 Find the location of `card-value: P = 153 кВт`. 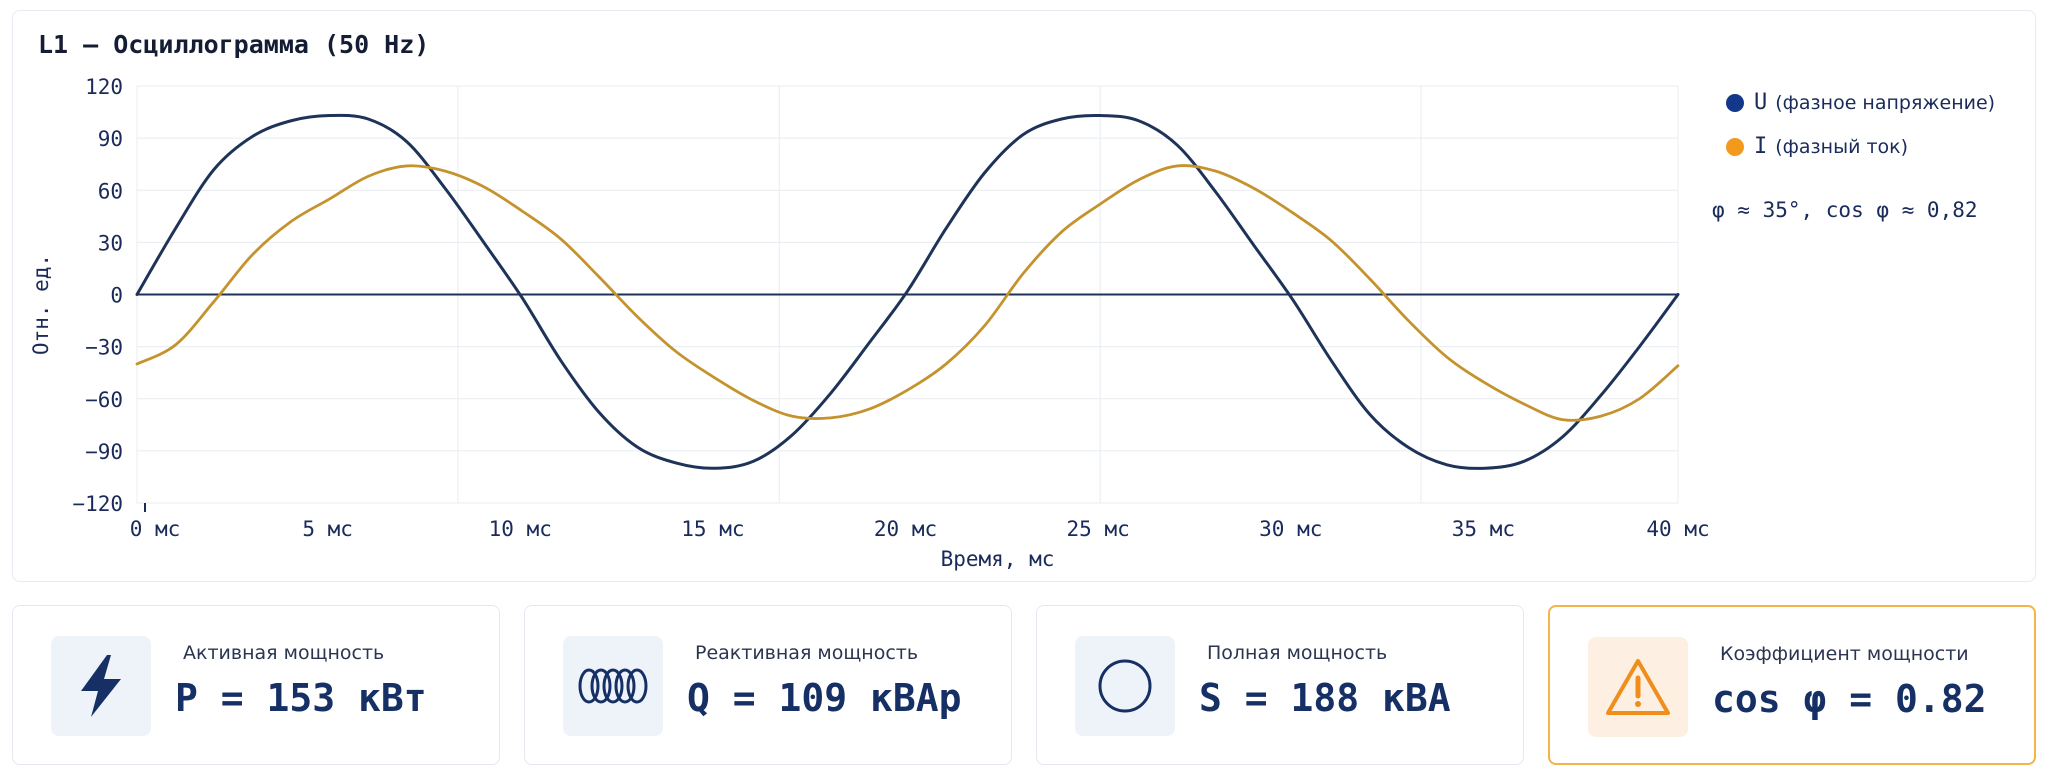

card-value: P = 153 кВт is located at coordinates (301, 698).